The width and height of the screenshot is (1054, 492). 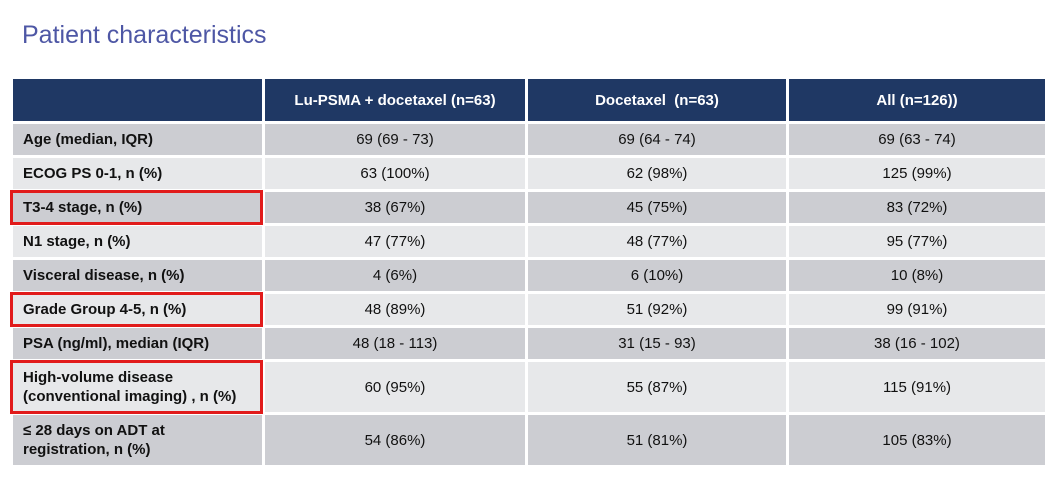 What do you see at coordinates (657, 440) in the screenshot?
I see `cell-value: 51 (81%)` at bounding box center [657, 440].